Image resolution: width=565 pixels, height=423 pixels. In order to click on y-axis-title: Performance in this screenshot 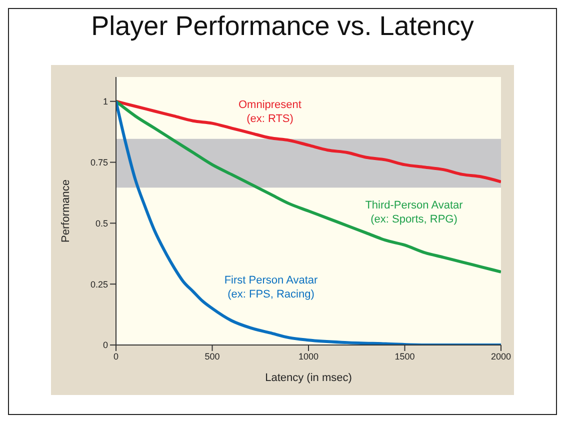, I will do `click(66, 211)`.